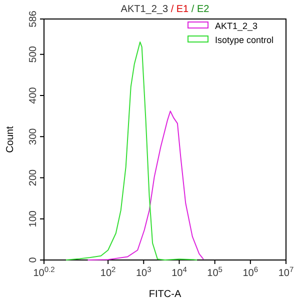 Image resolution: width=300 pixels, height=303 pixels. What do you see at coordinates (286, 271) in the screenshot?
I see `x-tick-label: 10$^{7}$` at bounding box center [286, 271].